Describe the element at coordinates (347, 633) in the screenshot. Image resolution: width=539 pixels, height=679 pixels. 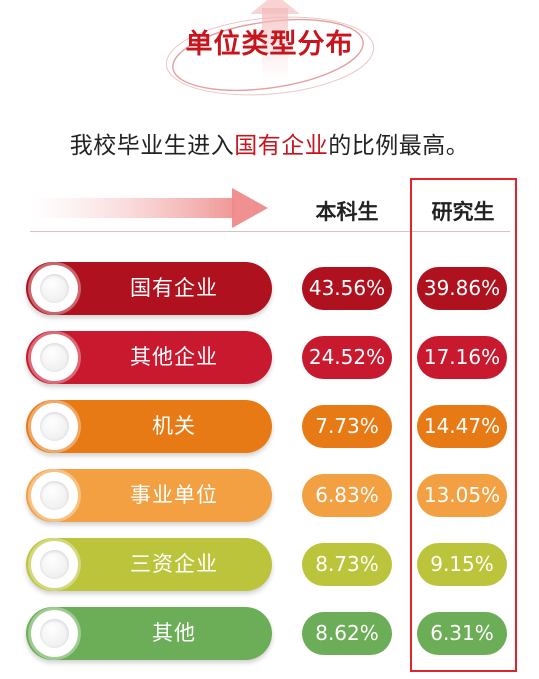
I see `undergraduate-value: 8.62%` at that location.